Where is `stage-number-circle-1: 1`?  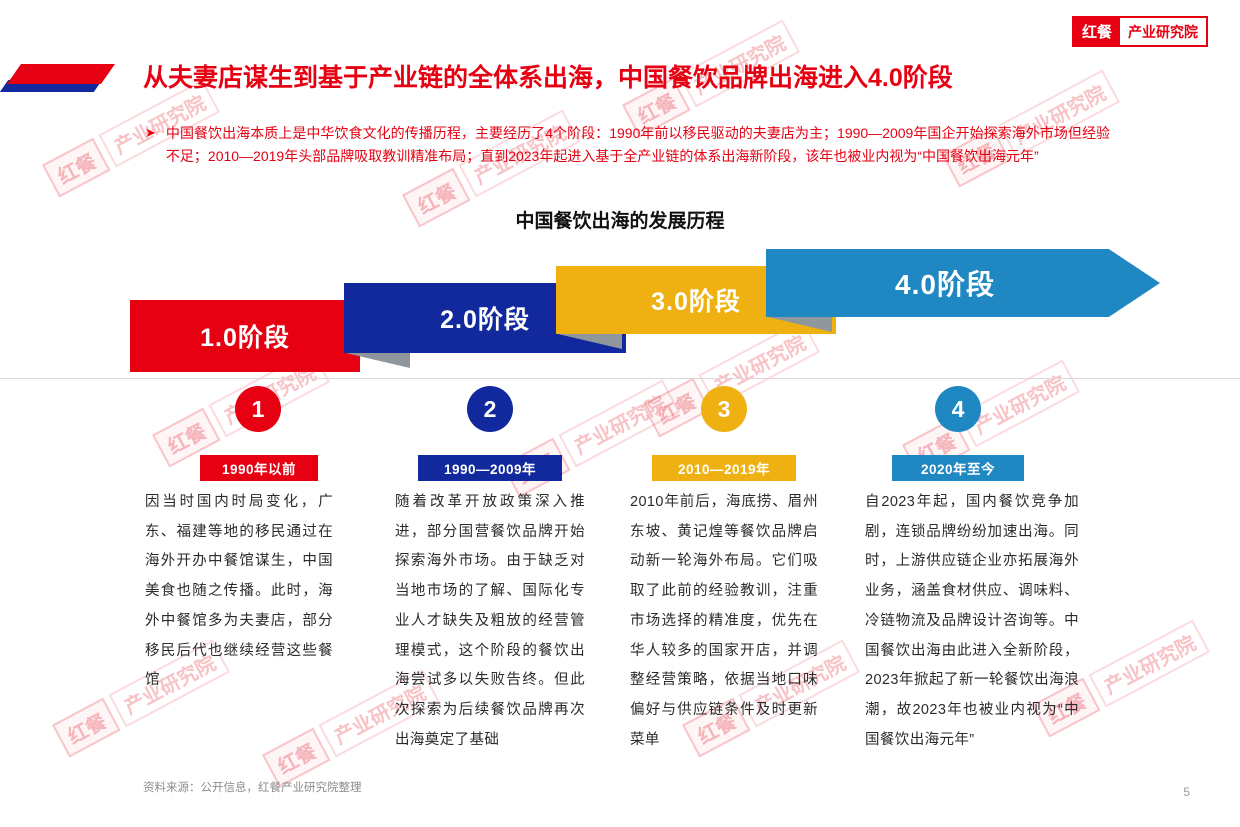
stage-number-circle-1: 1 is located at coordinates (258, 409).